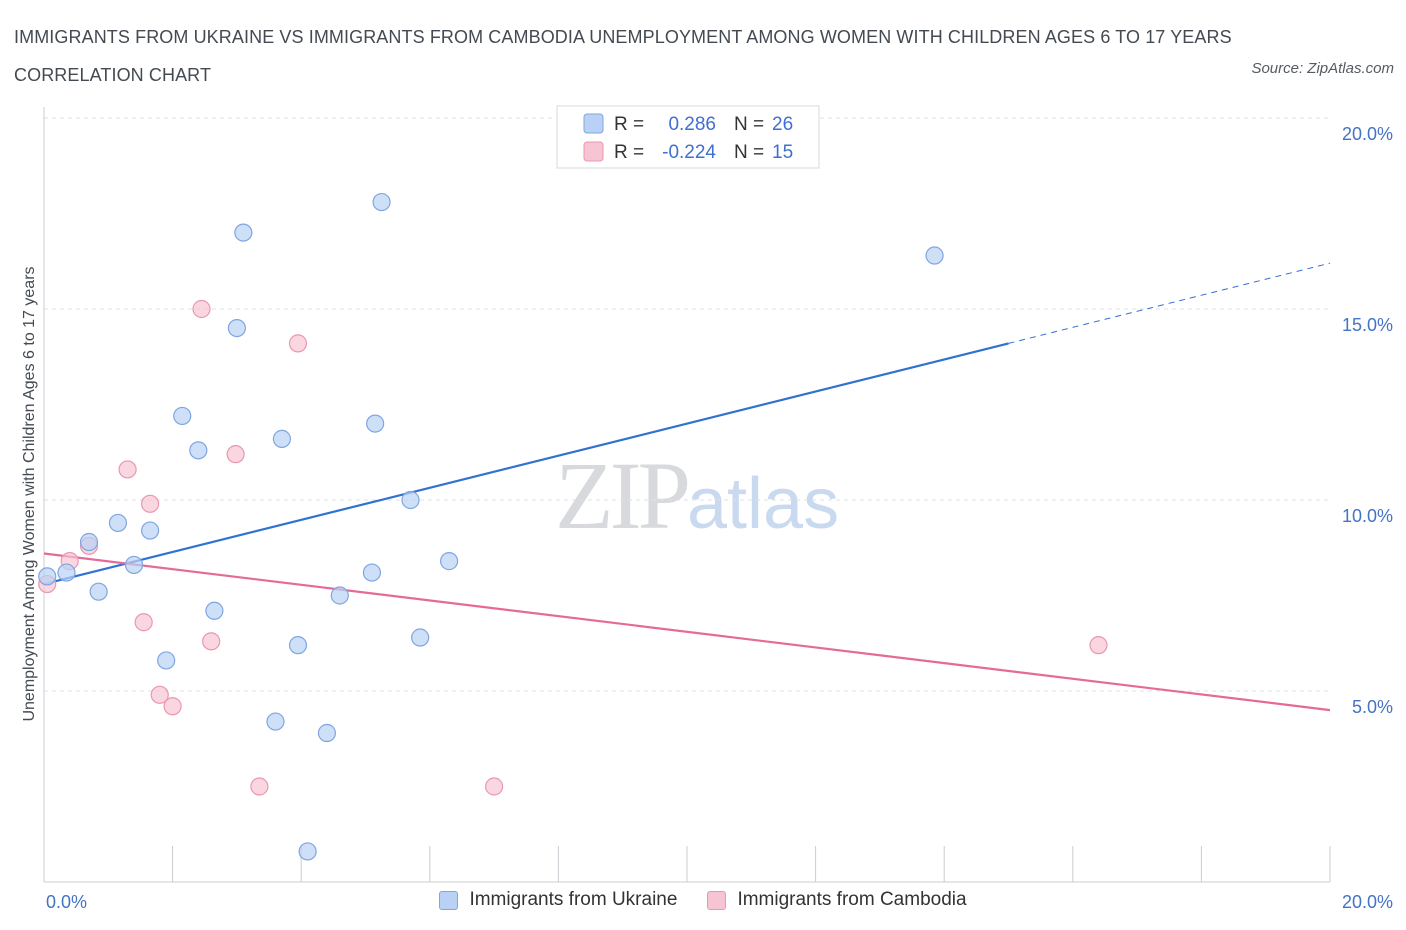 The width and height of the screenshot is (1406, 930). Describe the element at coordinates (1367, 902) in the screenshot. I see `x-tick-label-max: 20.0%` at that location.